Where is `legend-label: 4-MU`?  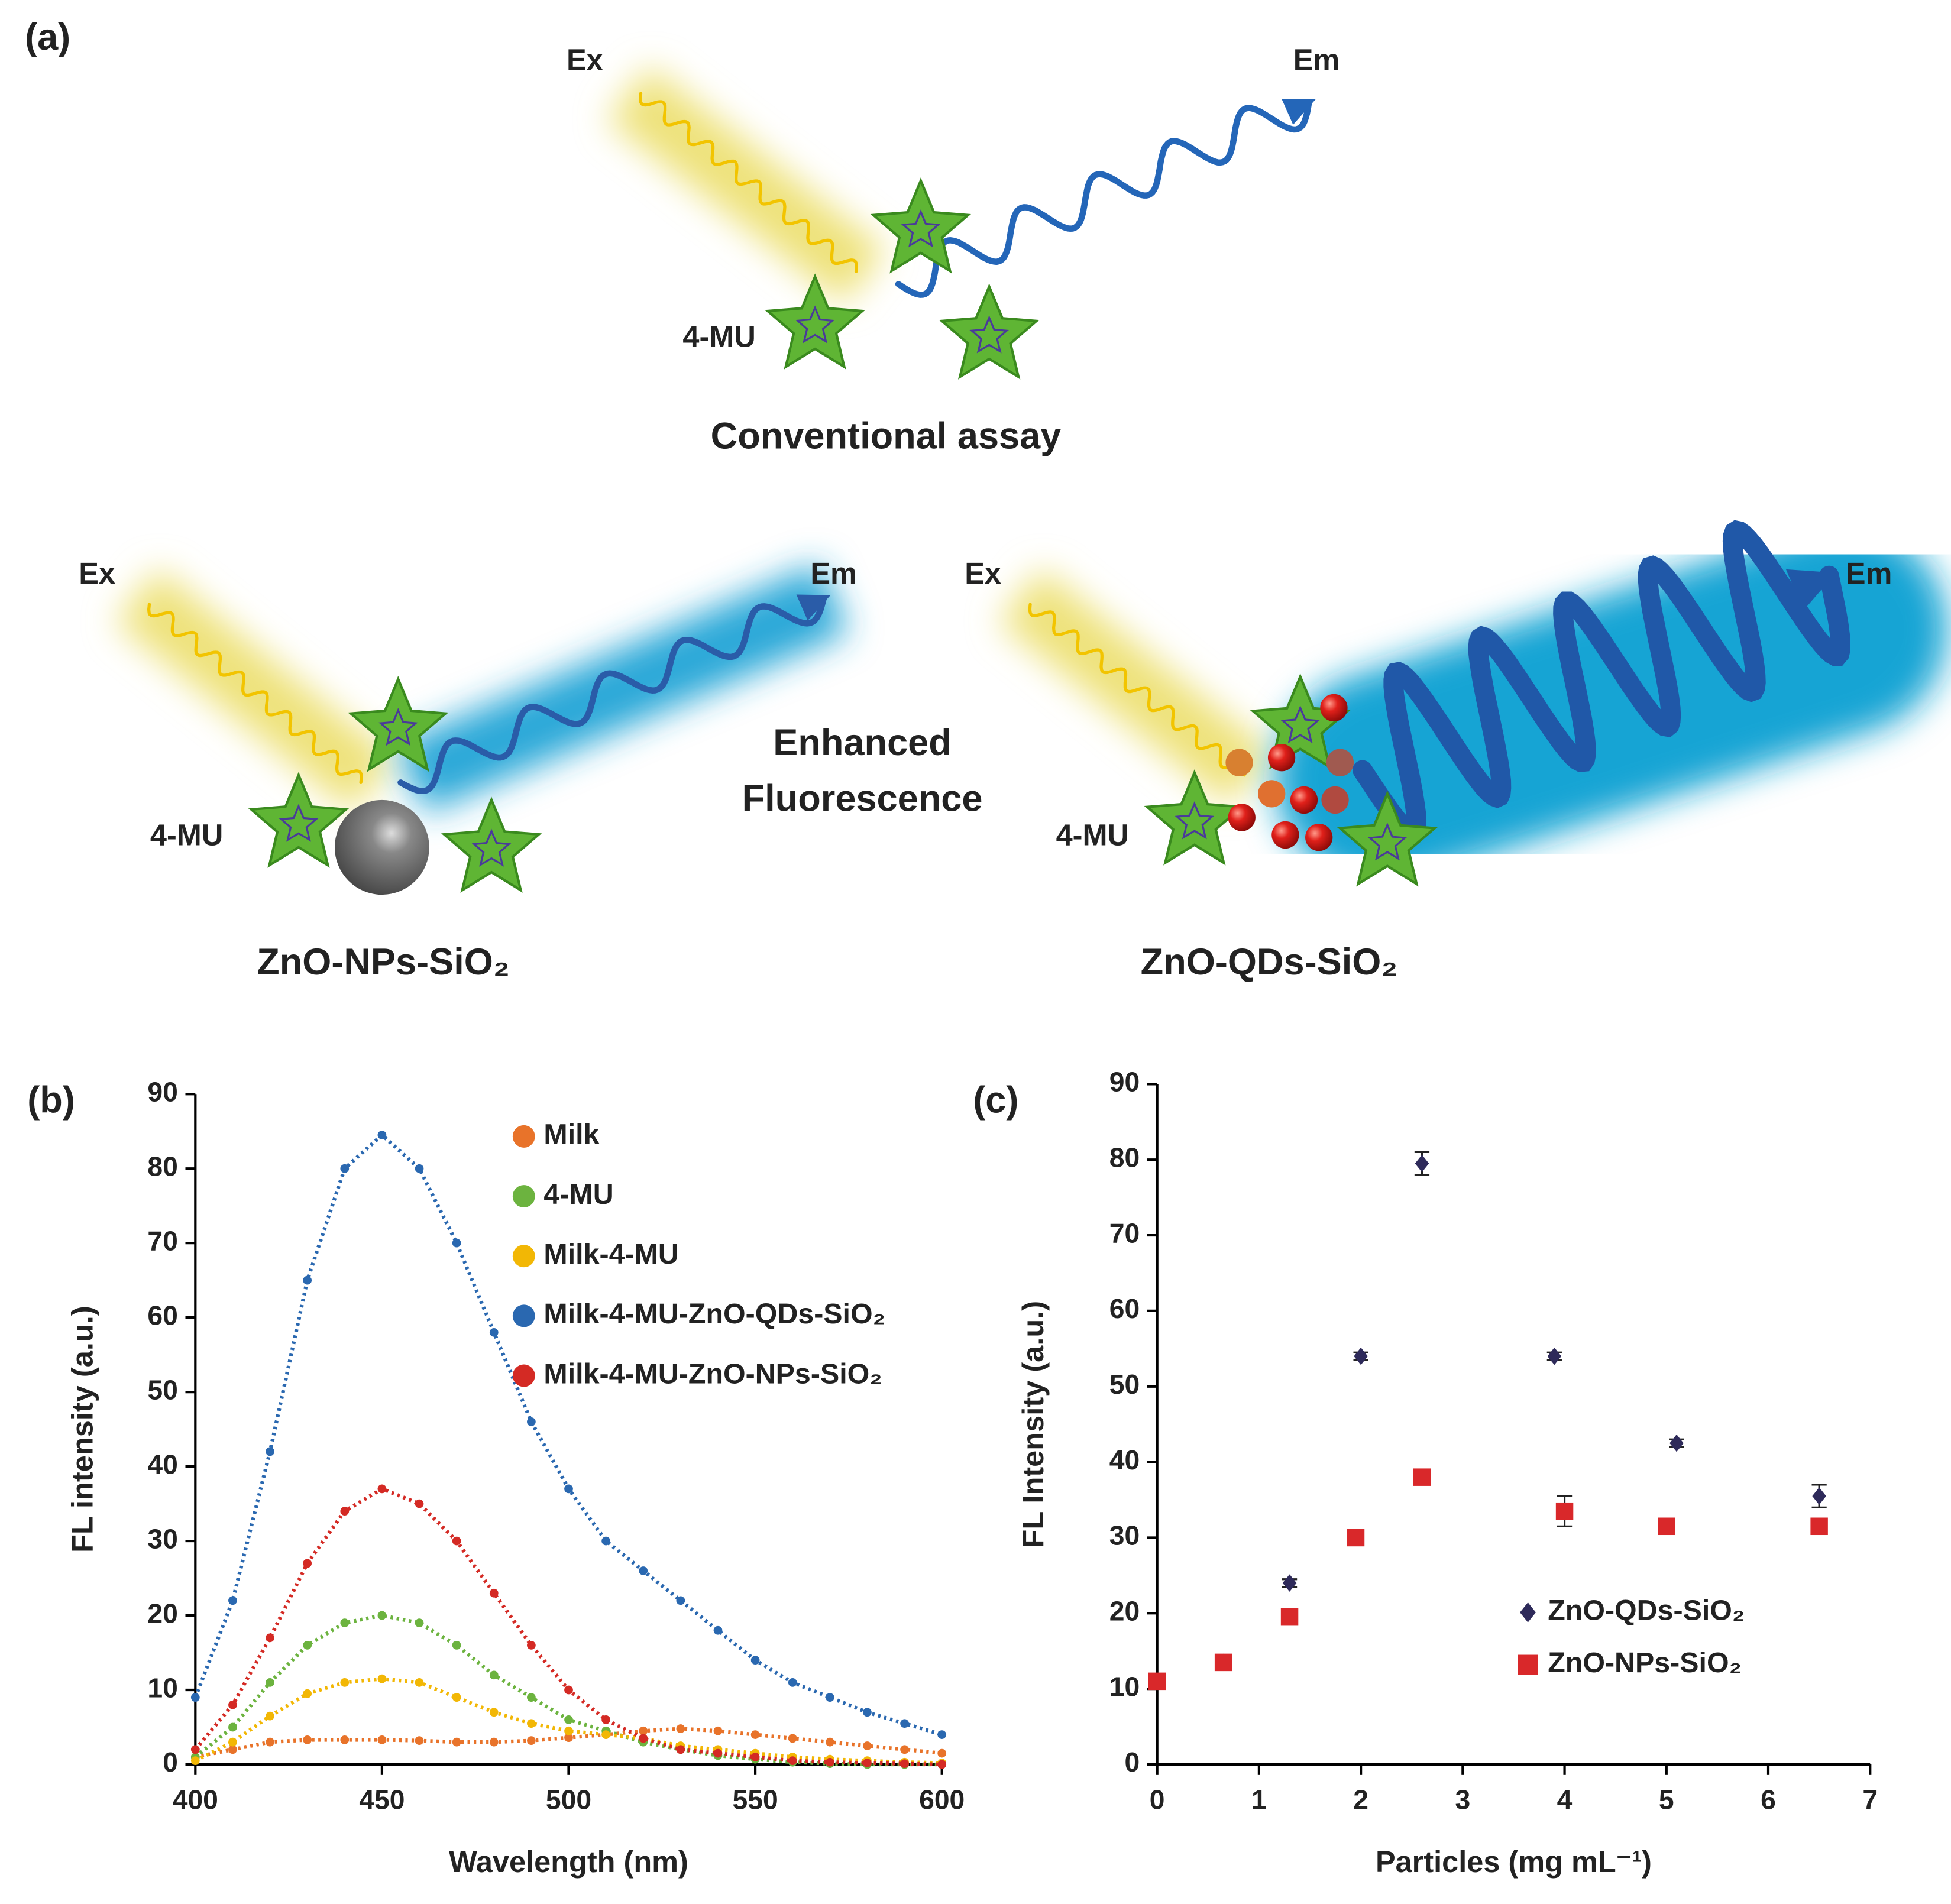 legend-label: 4-MU is located at coordinates (578, 1194).